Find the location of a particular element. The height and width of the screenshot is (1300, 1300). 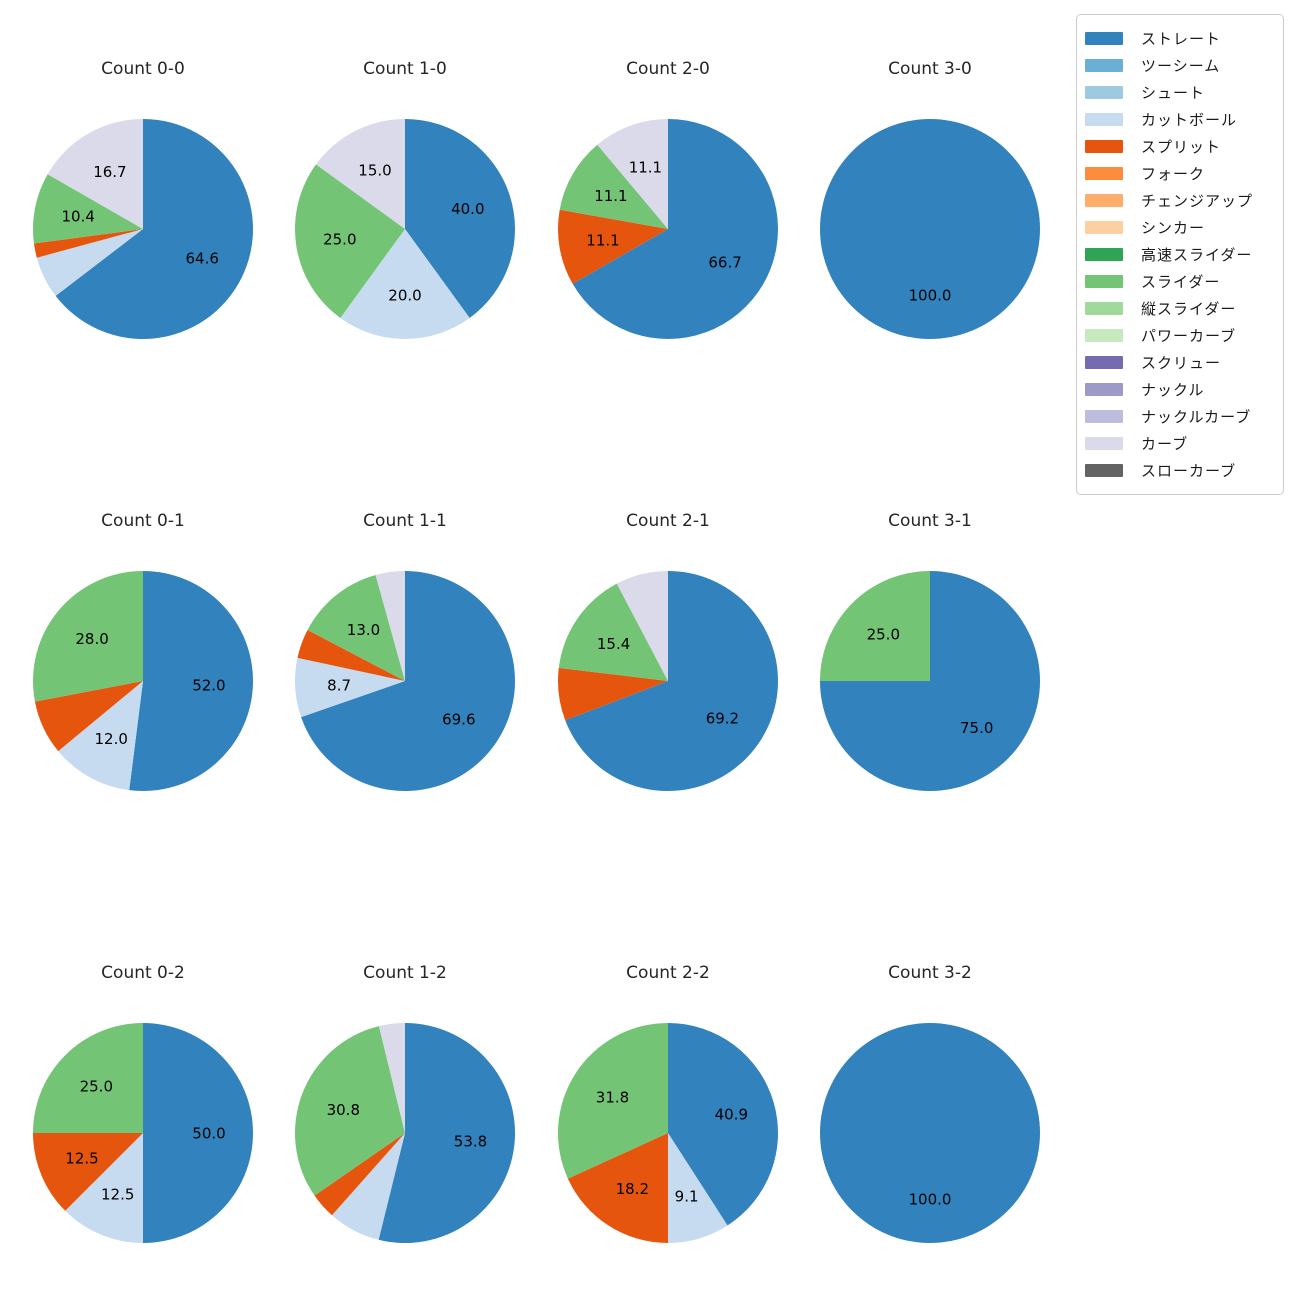

legend-label: スローカーブ is located at coordinates (1189, 471).